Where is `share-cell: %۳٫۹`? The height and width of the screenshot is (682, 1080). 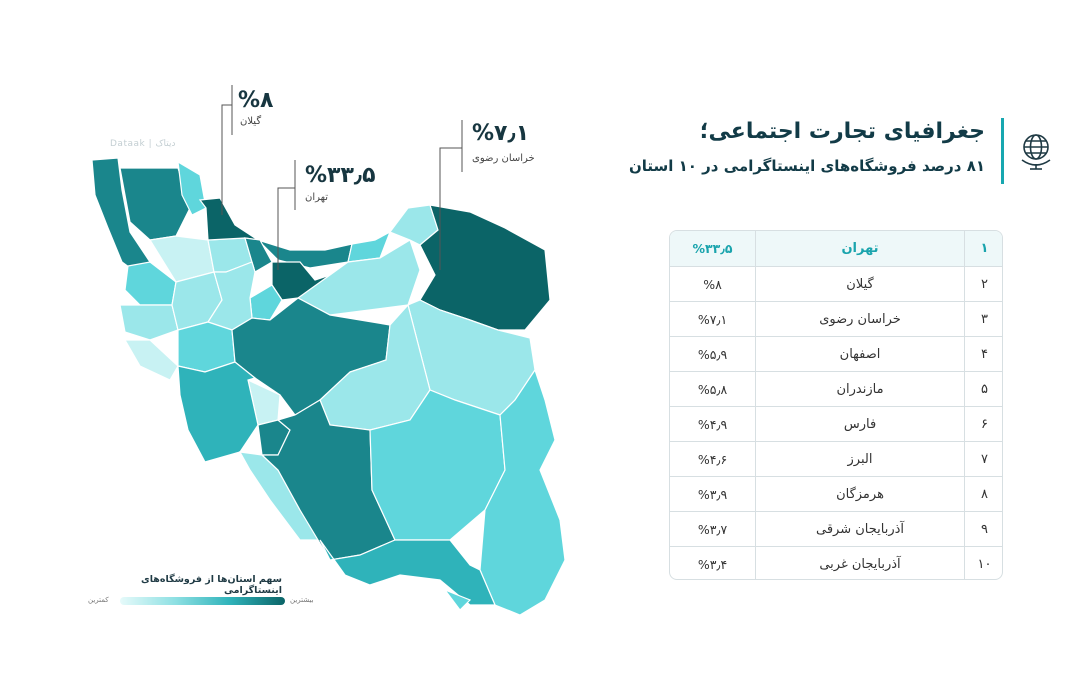
share-cell: %۳٫۹ is located at coordinates (712, 494).